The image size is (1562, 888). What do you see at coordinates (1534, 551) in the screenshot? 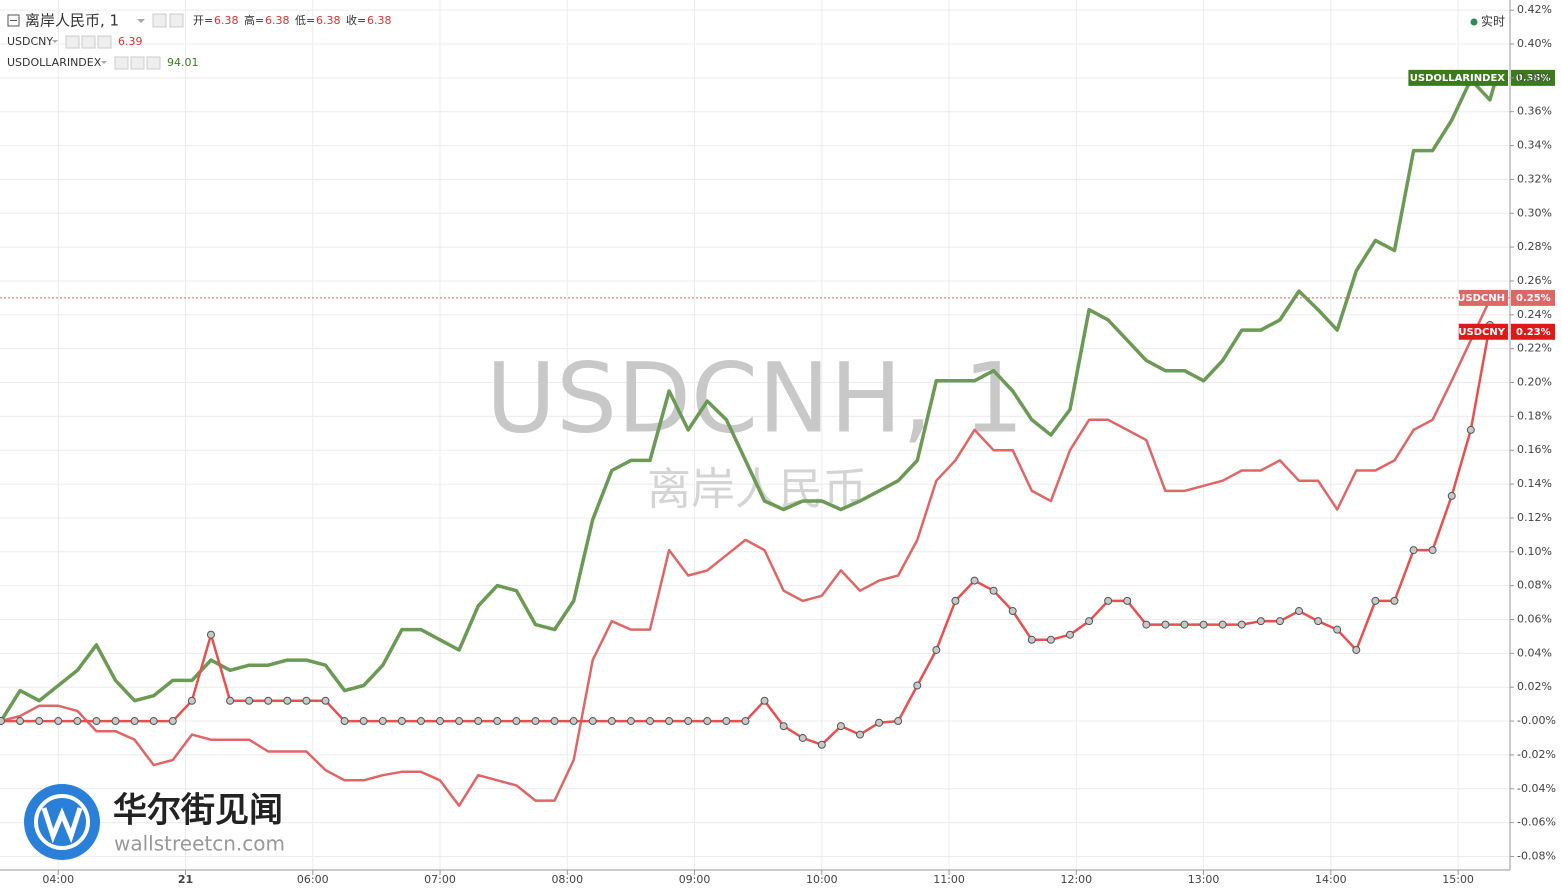
I see `y-tick-label: 0.10%` at bounding box center [1534, 551].